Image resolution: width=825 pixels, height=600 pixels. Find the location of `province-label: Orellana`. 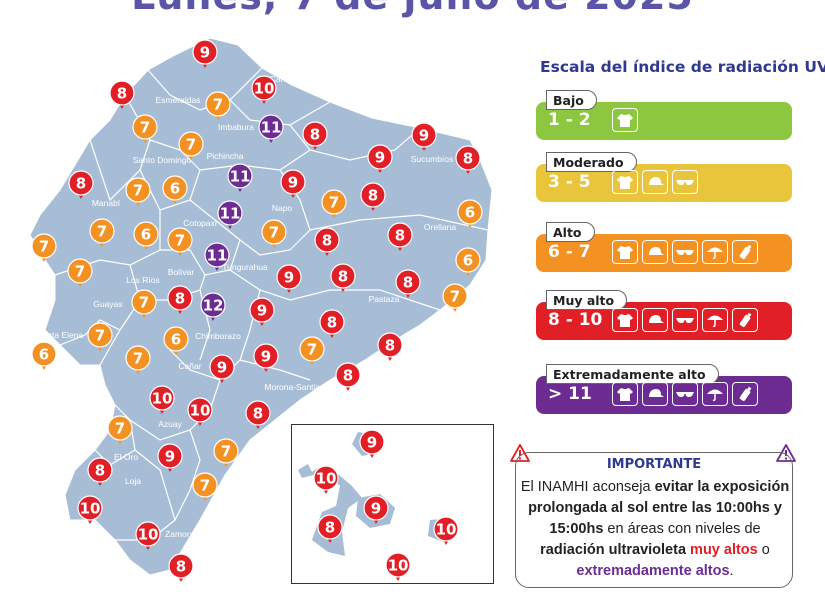

province-label: Orellana is located at coordinates (440, 227).